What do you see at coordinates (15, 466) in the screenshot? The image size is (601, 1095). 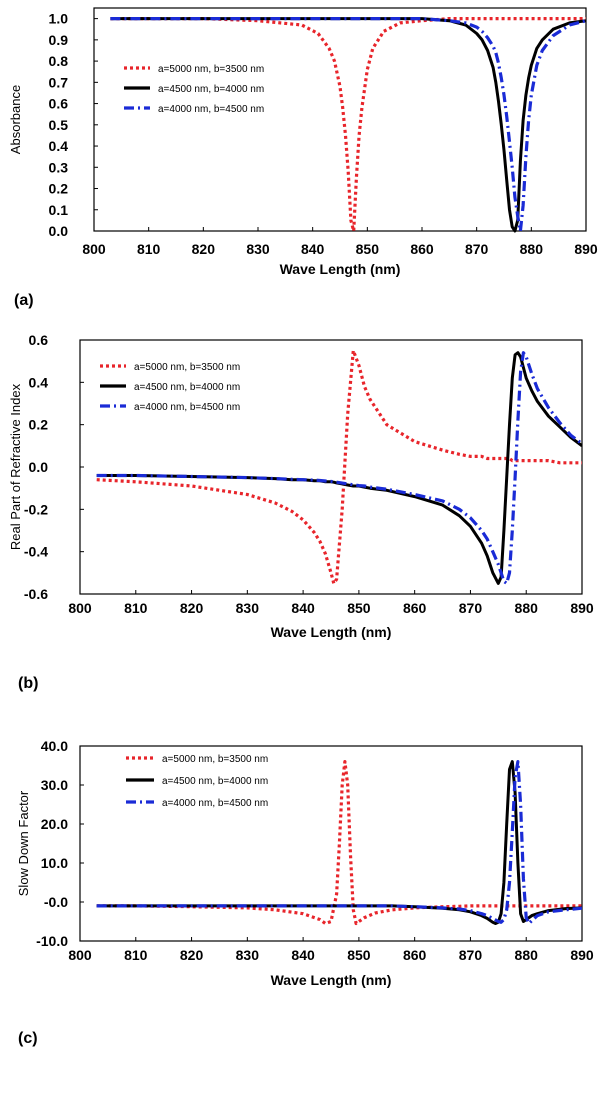 I see `y-axis-title: Real Part of Refractive Index` at bounding box center [15, 466].